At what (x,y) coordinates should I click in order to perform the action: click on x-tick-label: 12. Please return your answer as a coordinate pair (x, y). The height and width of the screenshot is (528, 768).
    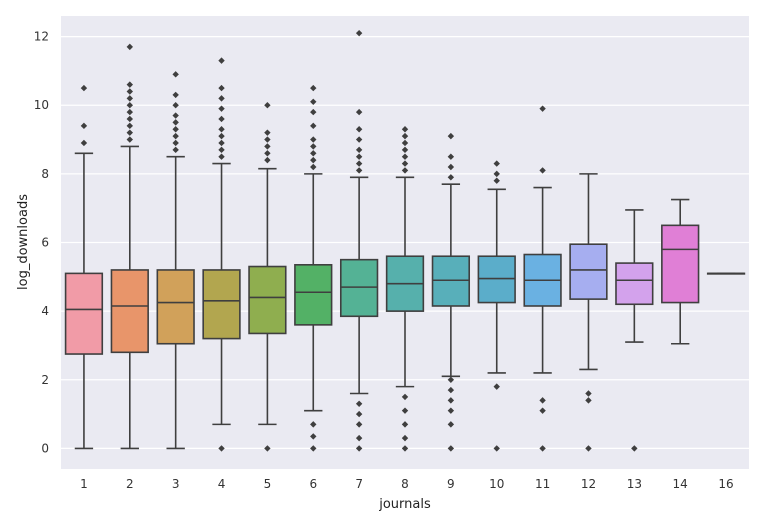
    Looking at the image, I should click on (588, 484).